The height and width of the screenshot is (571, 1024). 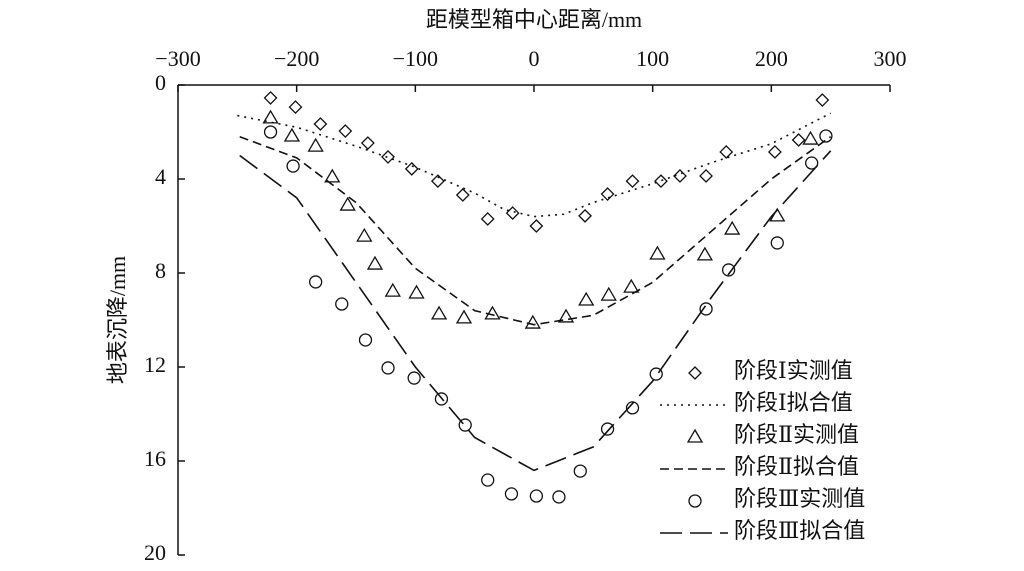 I want to click on y-tick-label: 12, so click(x=155, y=364).